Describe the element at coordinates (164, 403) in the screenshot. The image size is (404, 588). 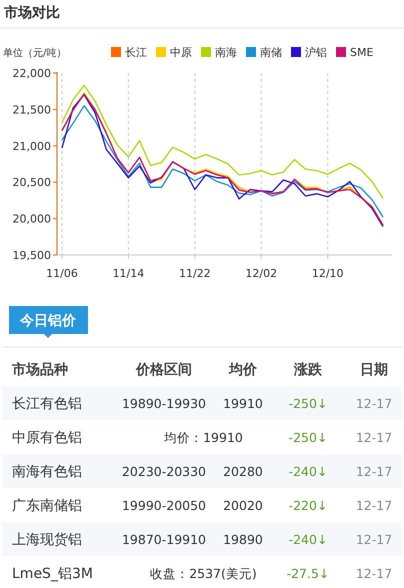
I see `text: 19890-19930` at that location.